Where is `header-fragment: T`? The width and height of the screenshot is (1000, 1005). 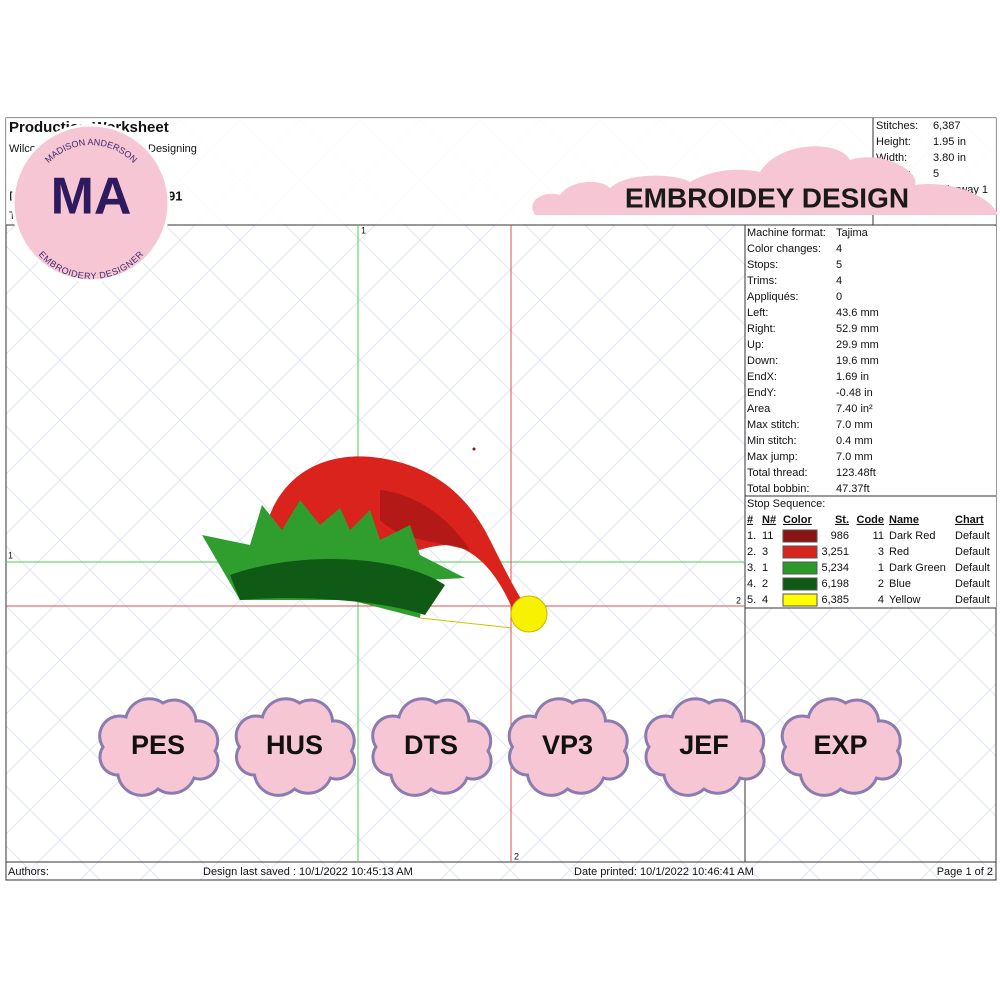
header-fragment: T is located at coordinates (12, 216).